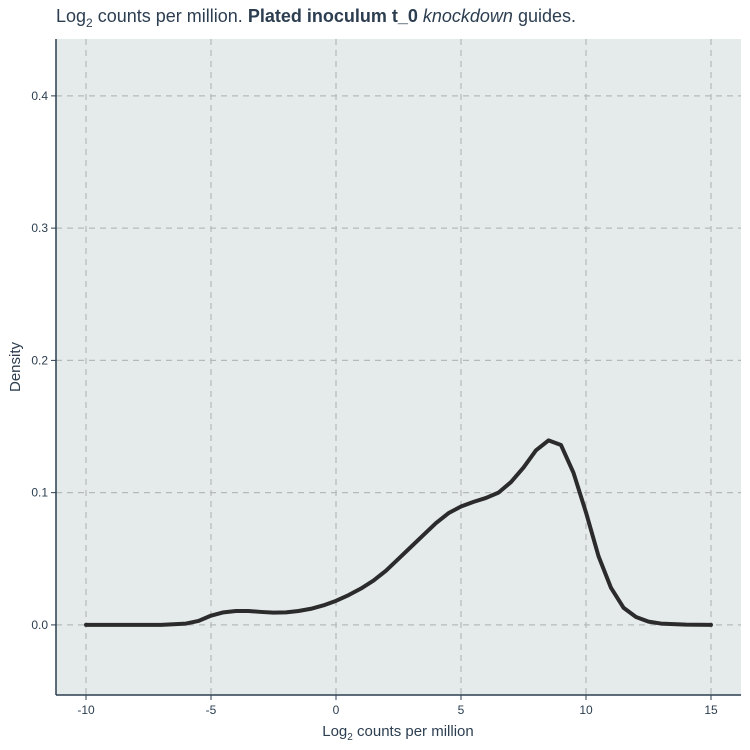  I want to click on y-tick-label: 0.2, so click(39, 360).